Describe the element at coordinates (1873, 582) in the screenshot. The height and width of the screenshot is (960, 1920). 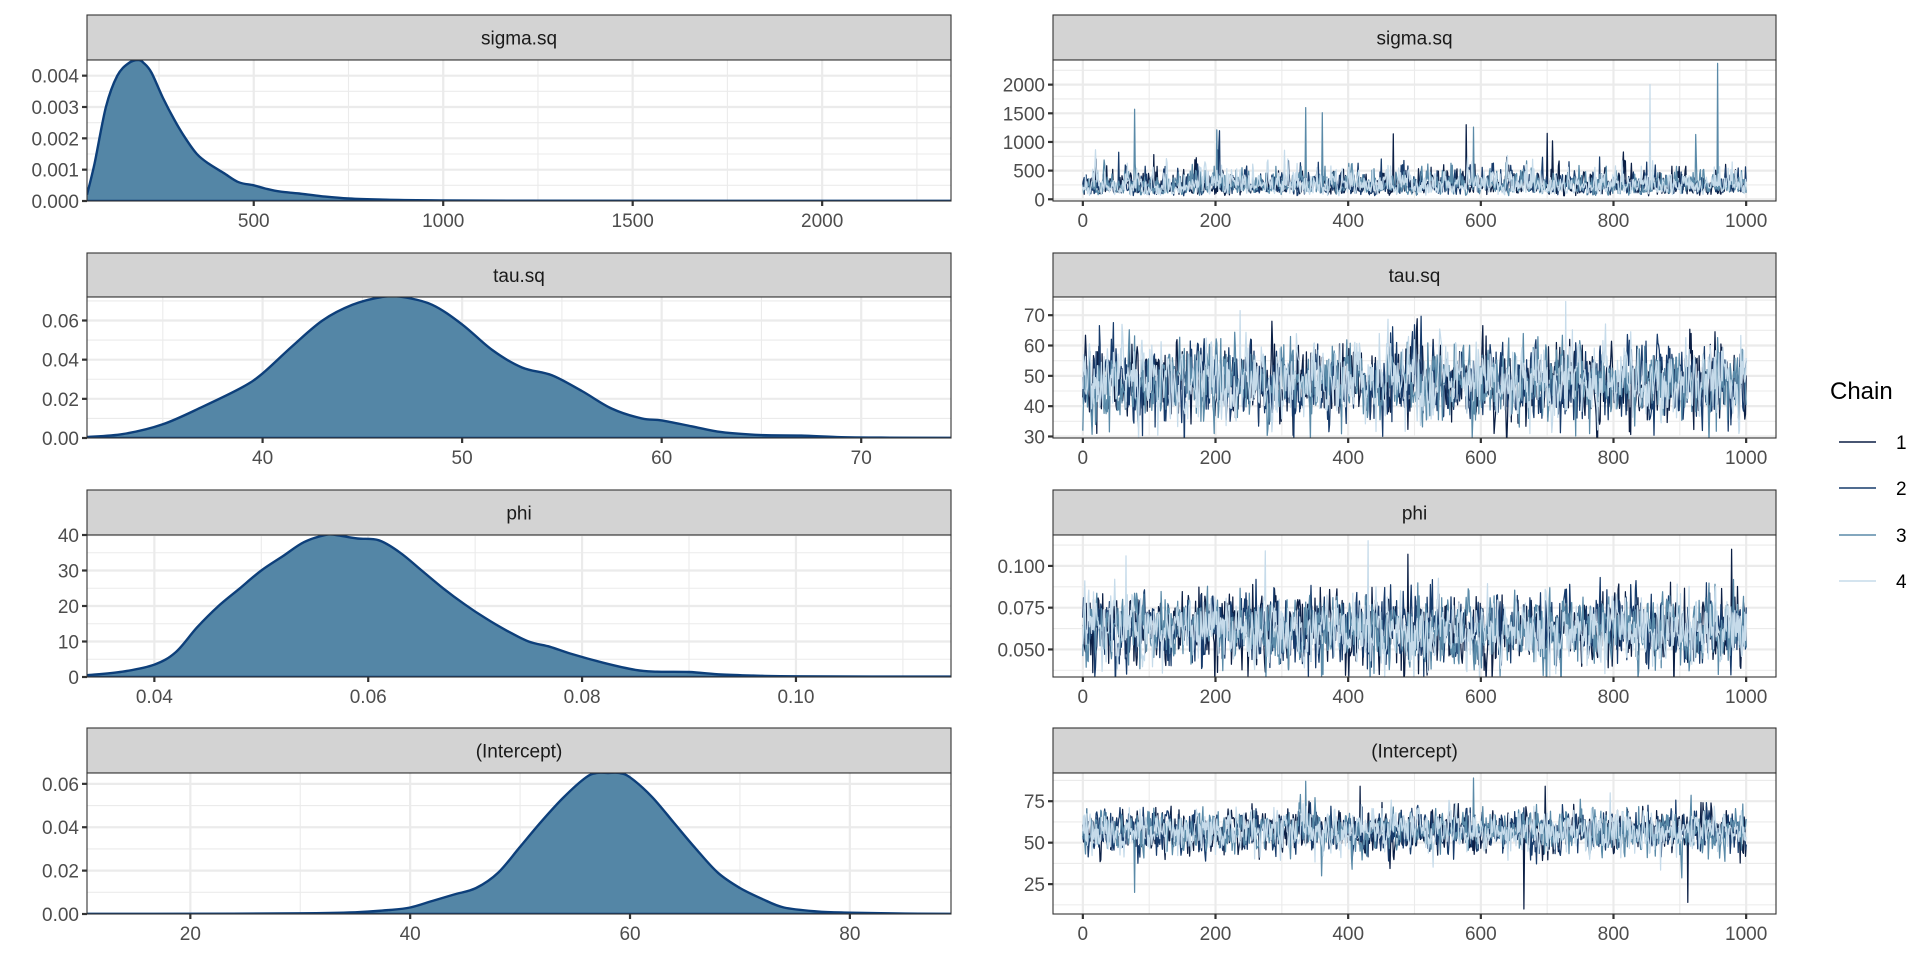
I see `legend-item-chain-4: 4` at that location.